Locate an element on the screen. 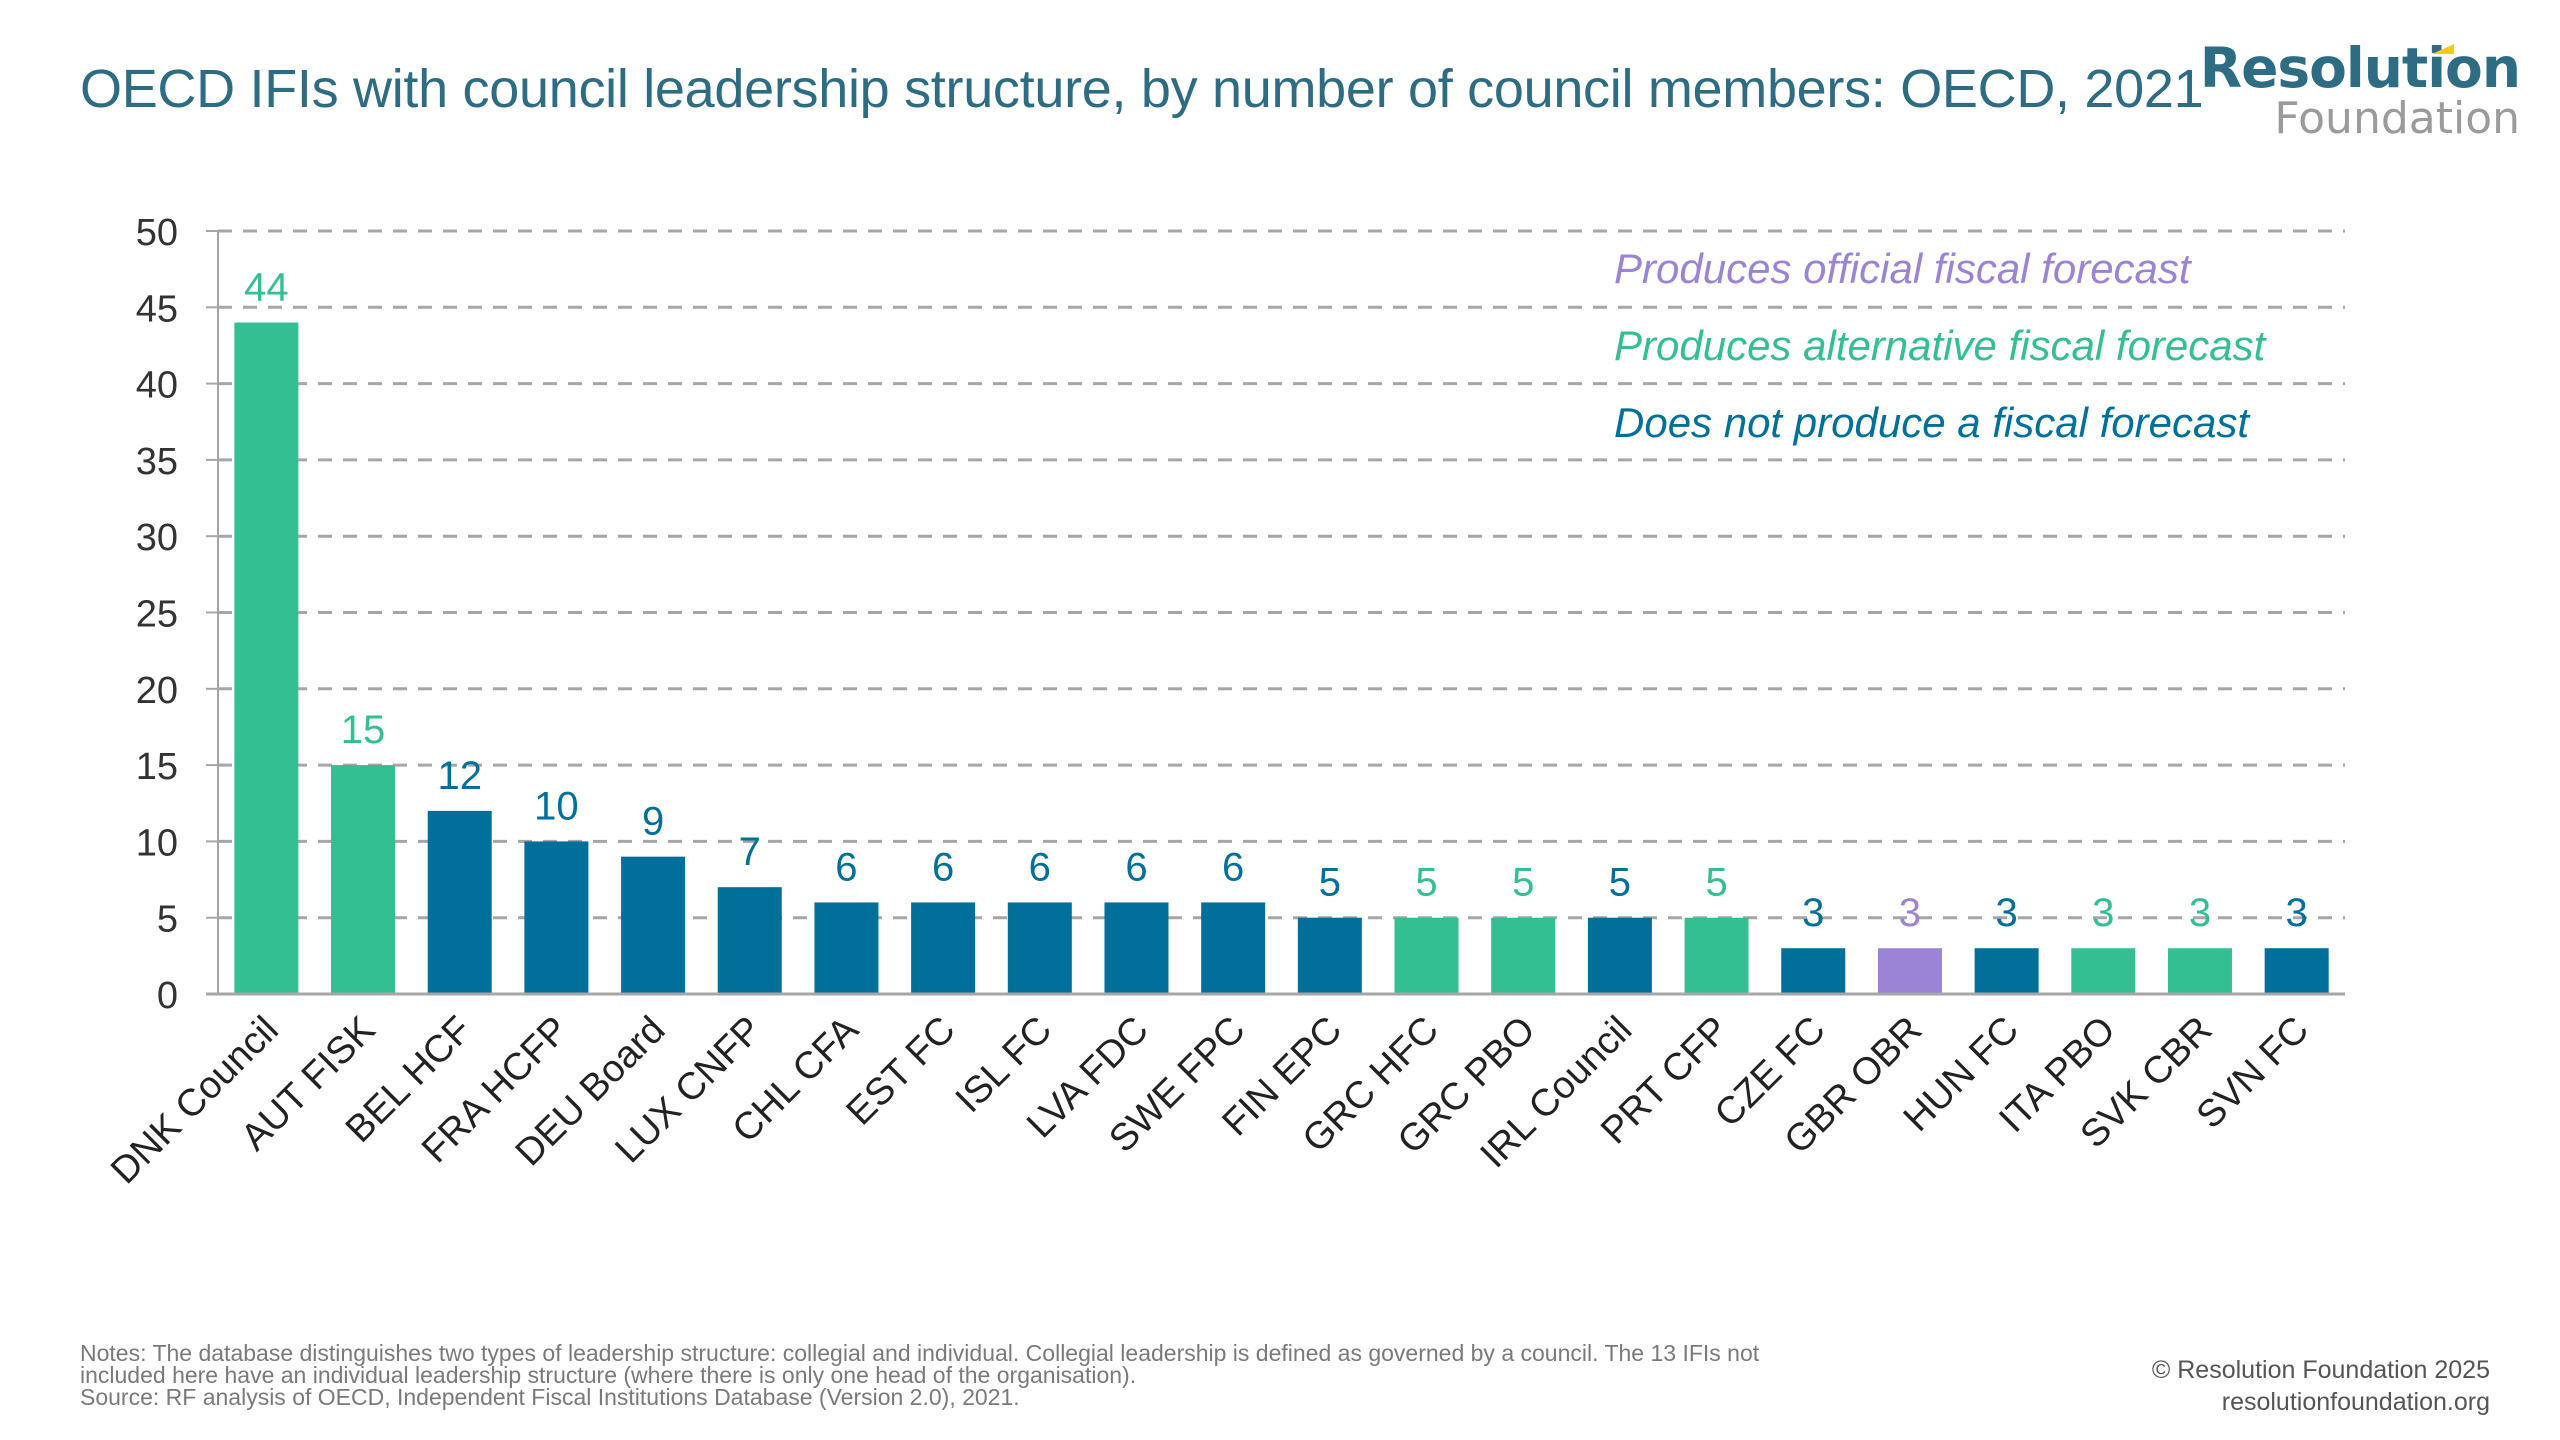 Image resolution: width=2560 pixels, height=1440 pixels. legend-item-none: Does not produce a fiscal forecast is located at coordinates (1932, 422).